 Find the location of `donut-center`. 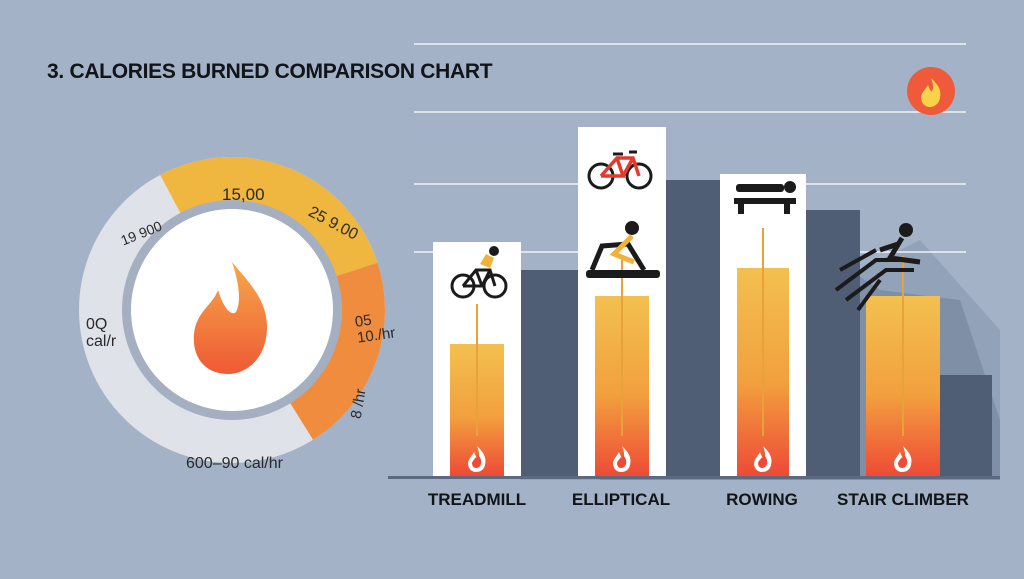

donut-center is located at coordinates (232, 310).